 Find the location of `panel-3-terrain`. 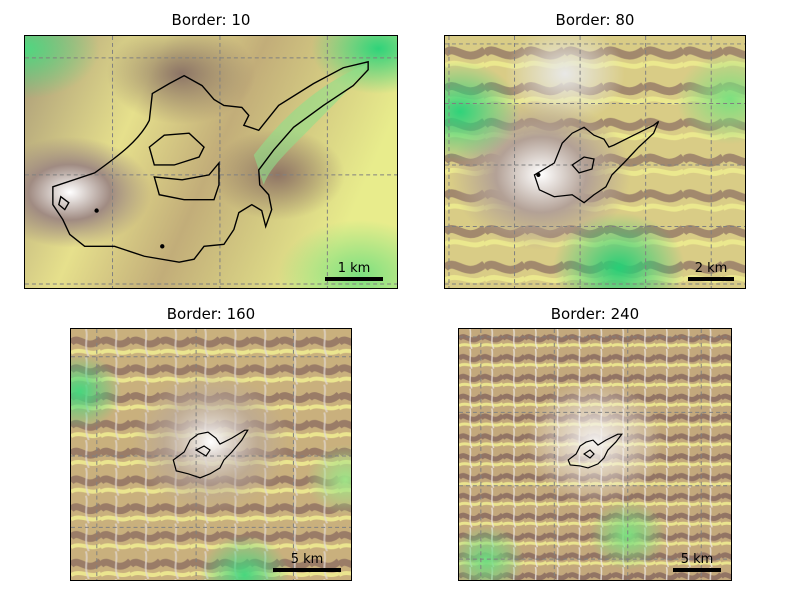

panel-3-terrain is located at coordinates (211, 454).